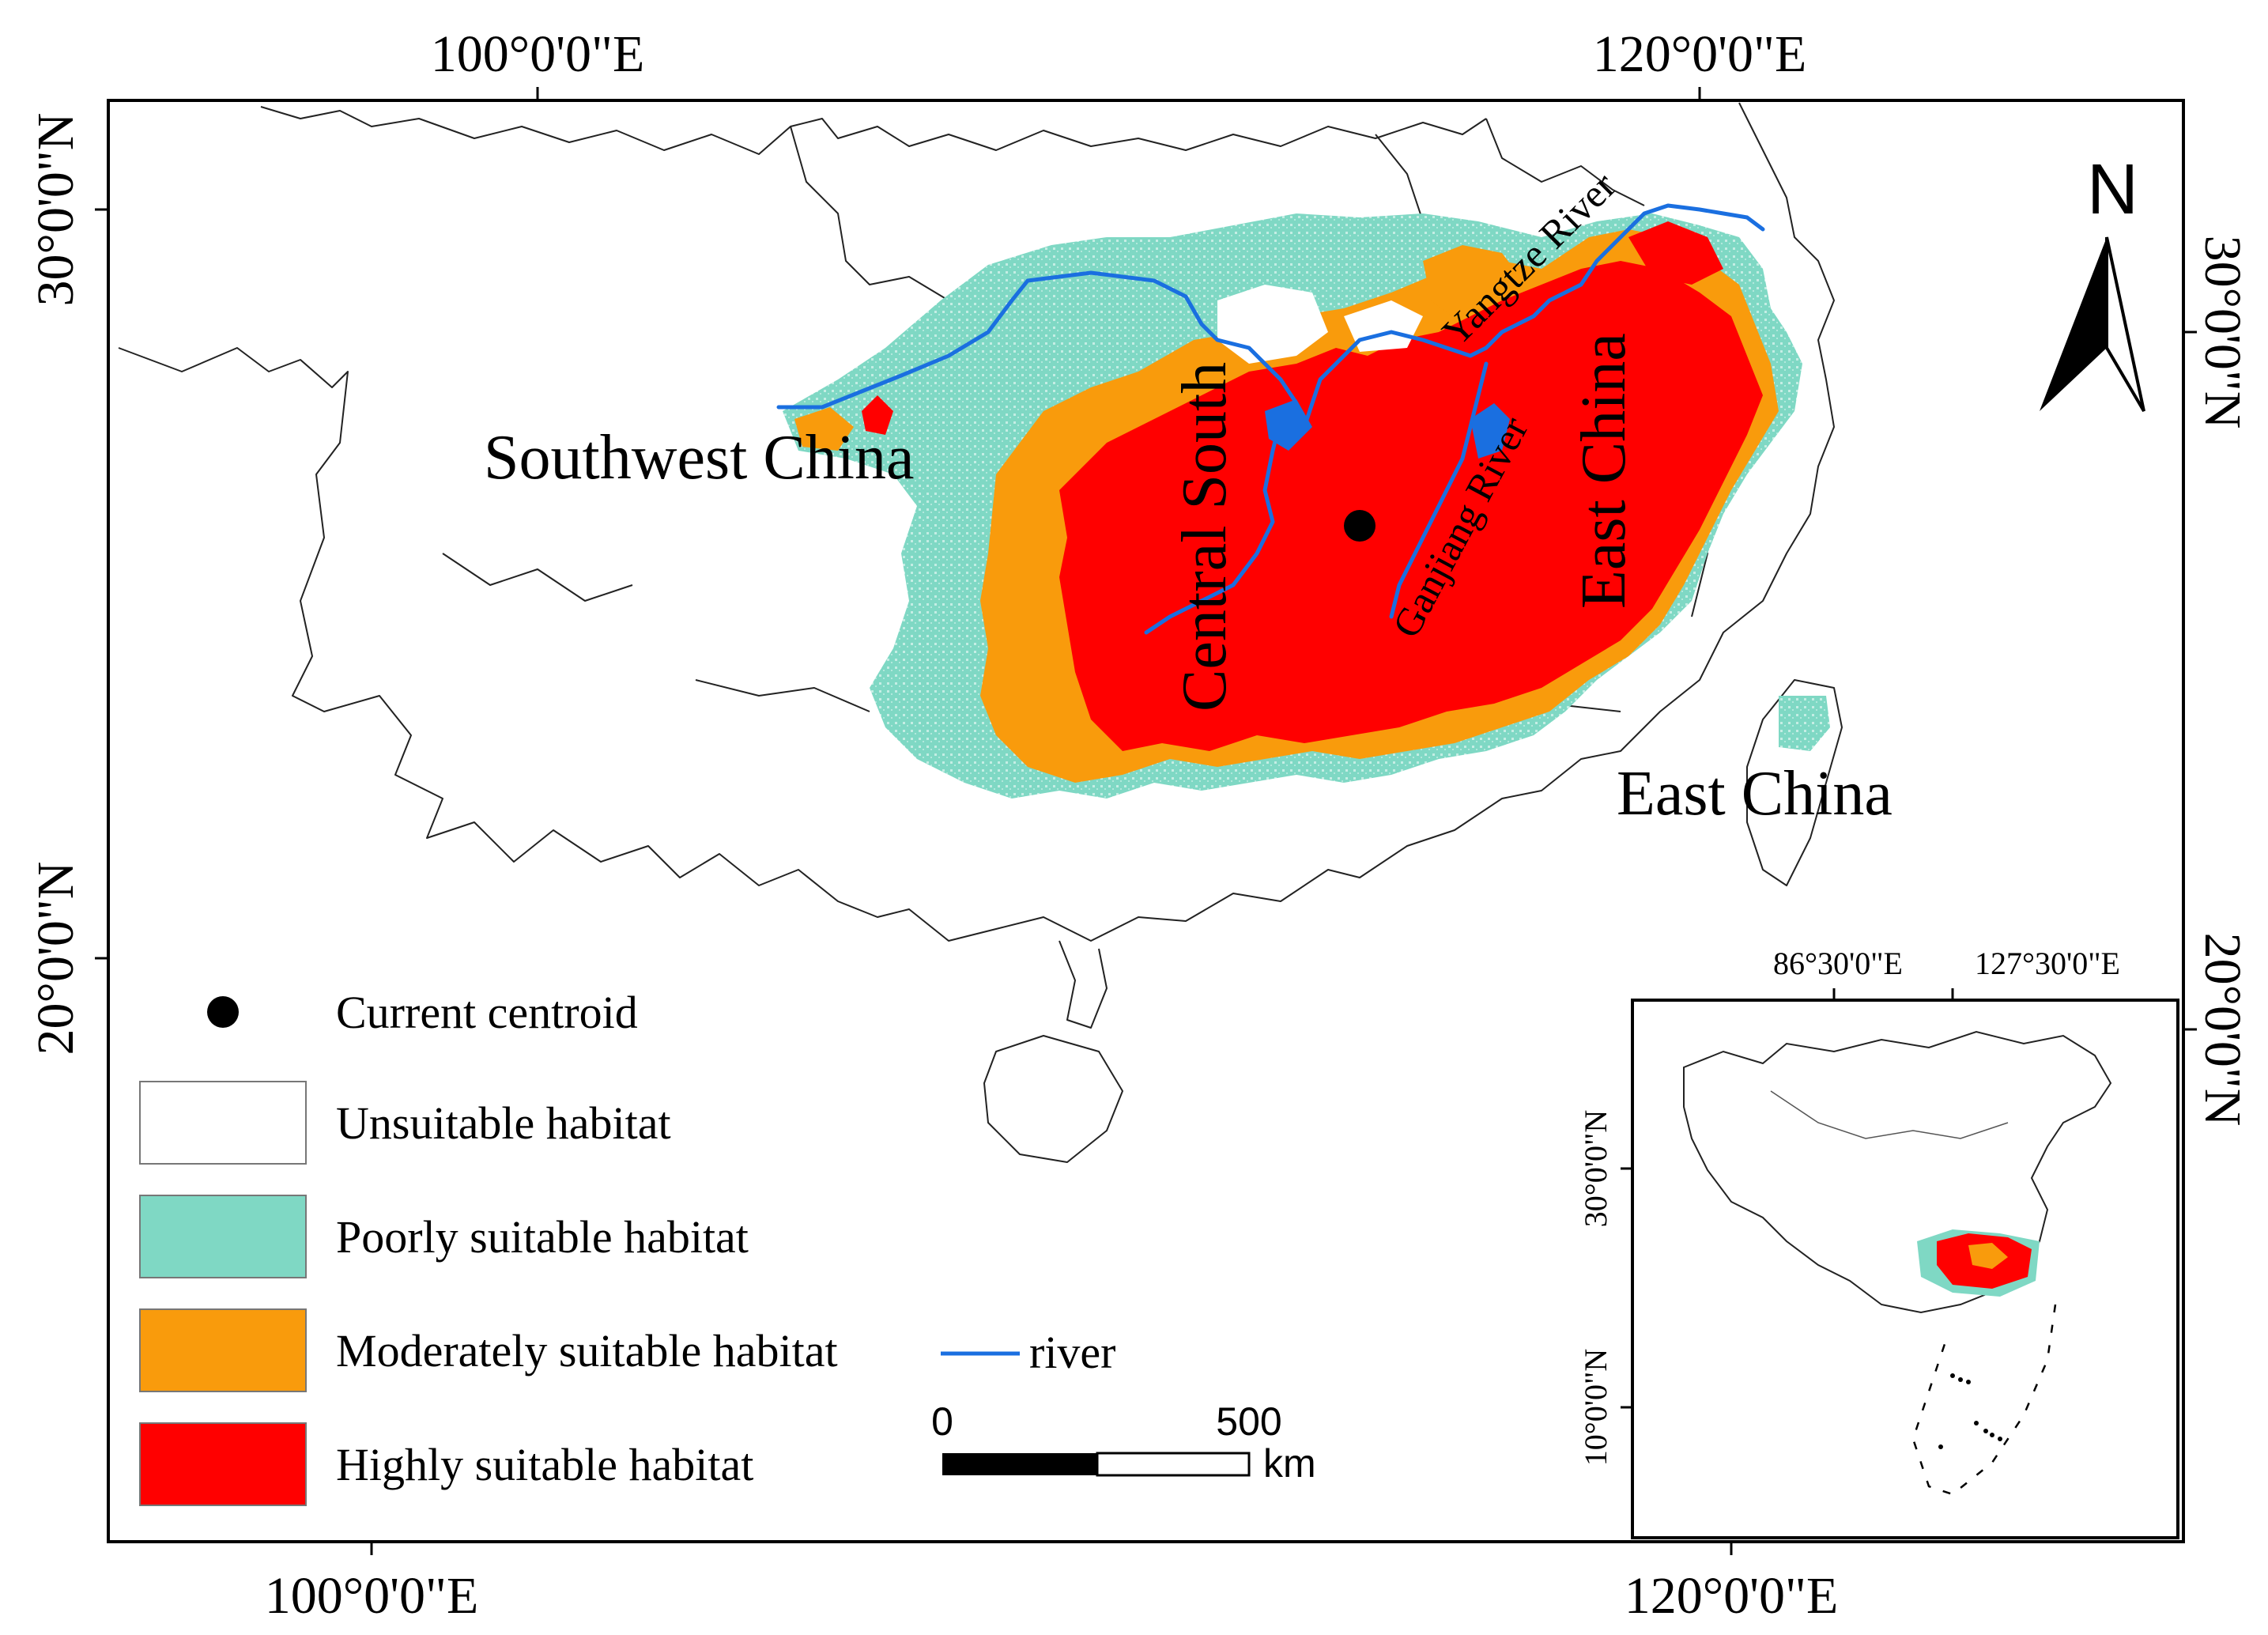 The height and width of the screenshot is (1635, 2268). What do you see at coordinates (1838, 964) in the screenshot?
I see `inset-coord-top-left: 86°30'0"E` at bounding box center [1838, 964].